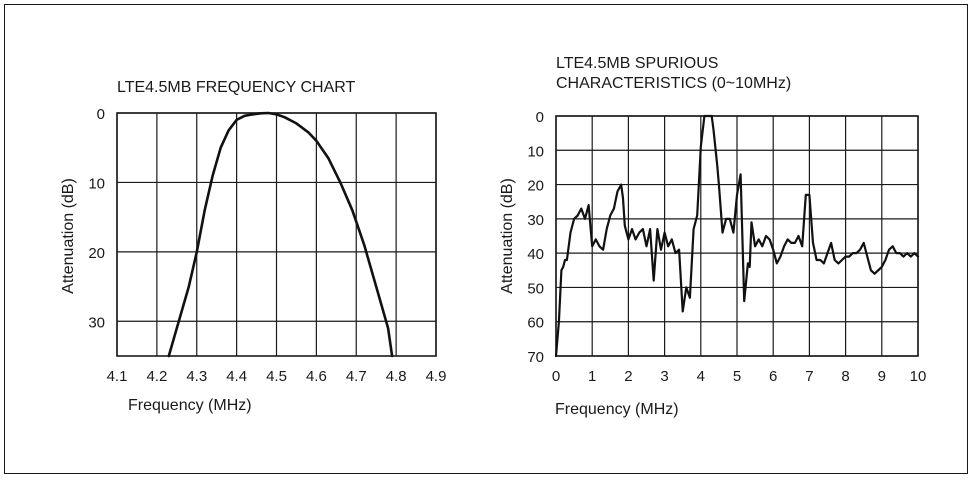 The height and width of the screenshot is (480, 974). I want to click on spurious-chart-y-label: Attenuation (dB), so click(507, 236).